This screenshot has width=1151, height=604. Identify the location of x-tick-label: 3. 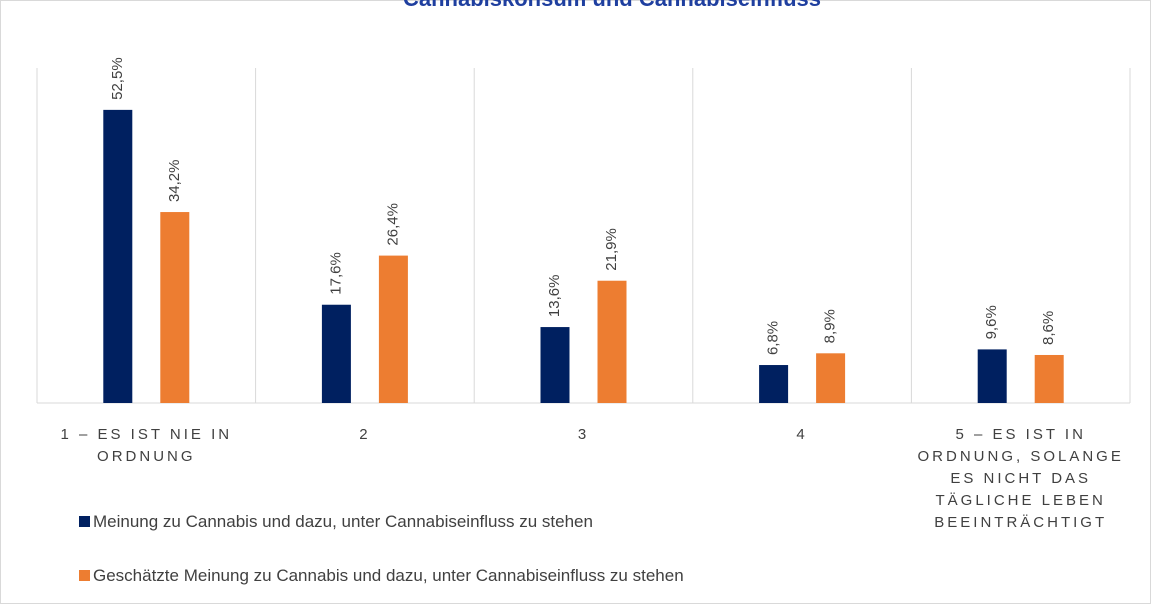
(583, 434).